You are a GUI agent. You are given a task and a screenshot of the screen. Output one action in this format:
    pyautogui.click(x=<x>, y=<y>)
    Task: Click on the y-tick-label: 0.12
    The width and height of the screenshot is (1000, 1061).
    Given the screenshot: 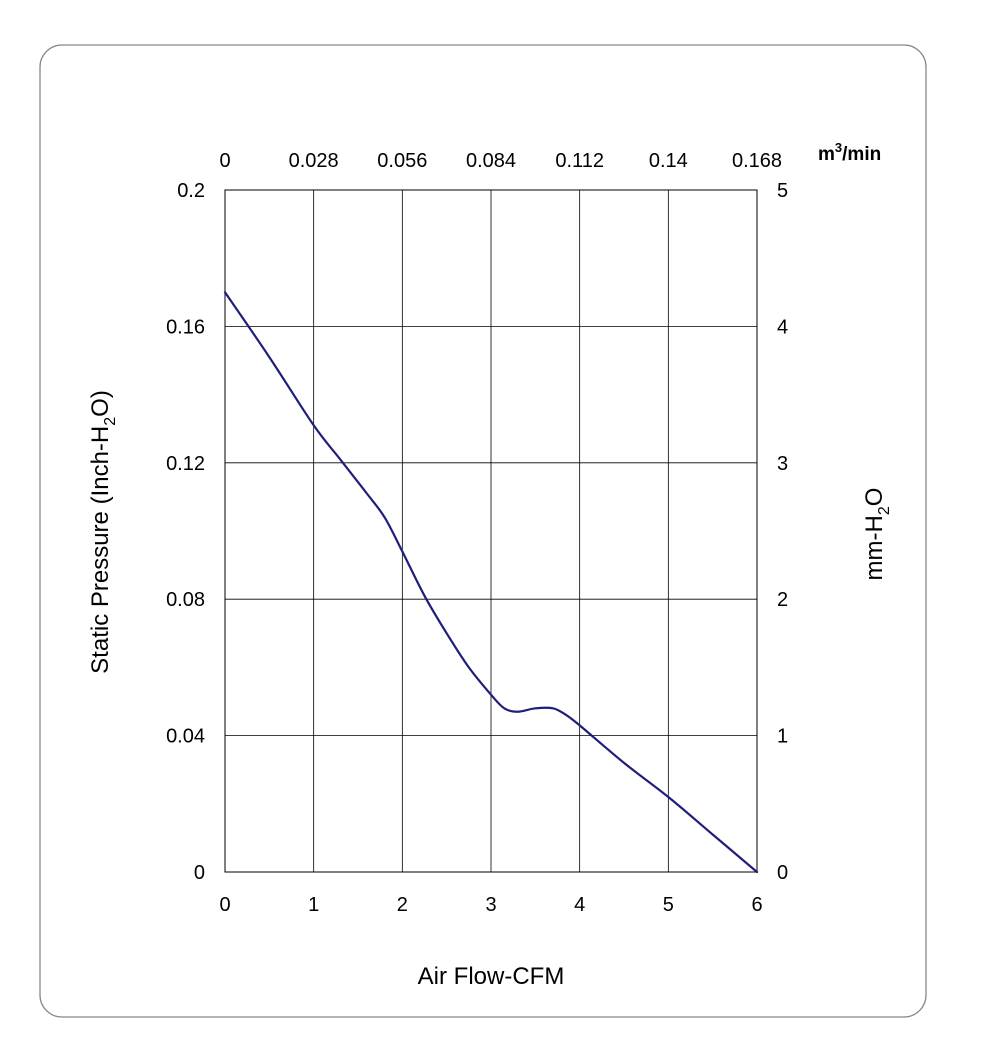 What is the action you would take?
    pyautogui.click(x=185, y=464)
    